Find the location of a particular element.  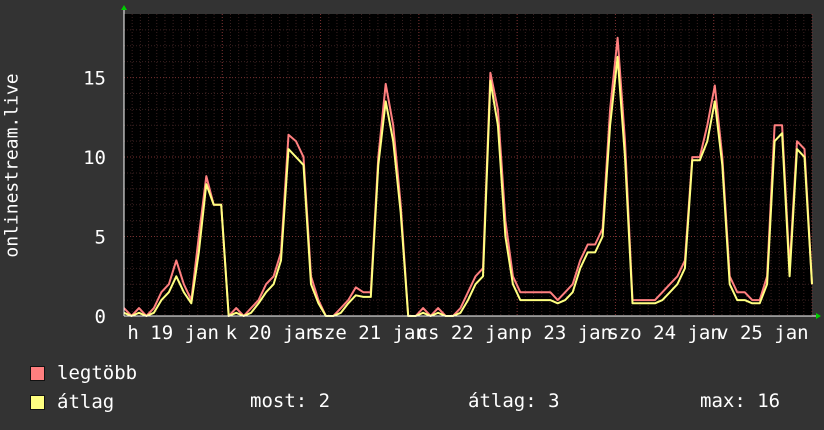

legend-swatch-avg is located at coordinates (37, 402).